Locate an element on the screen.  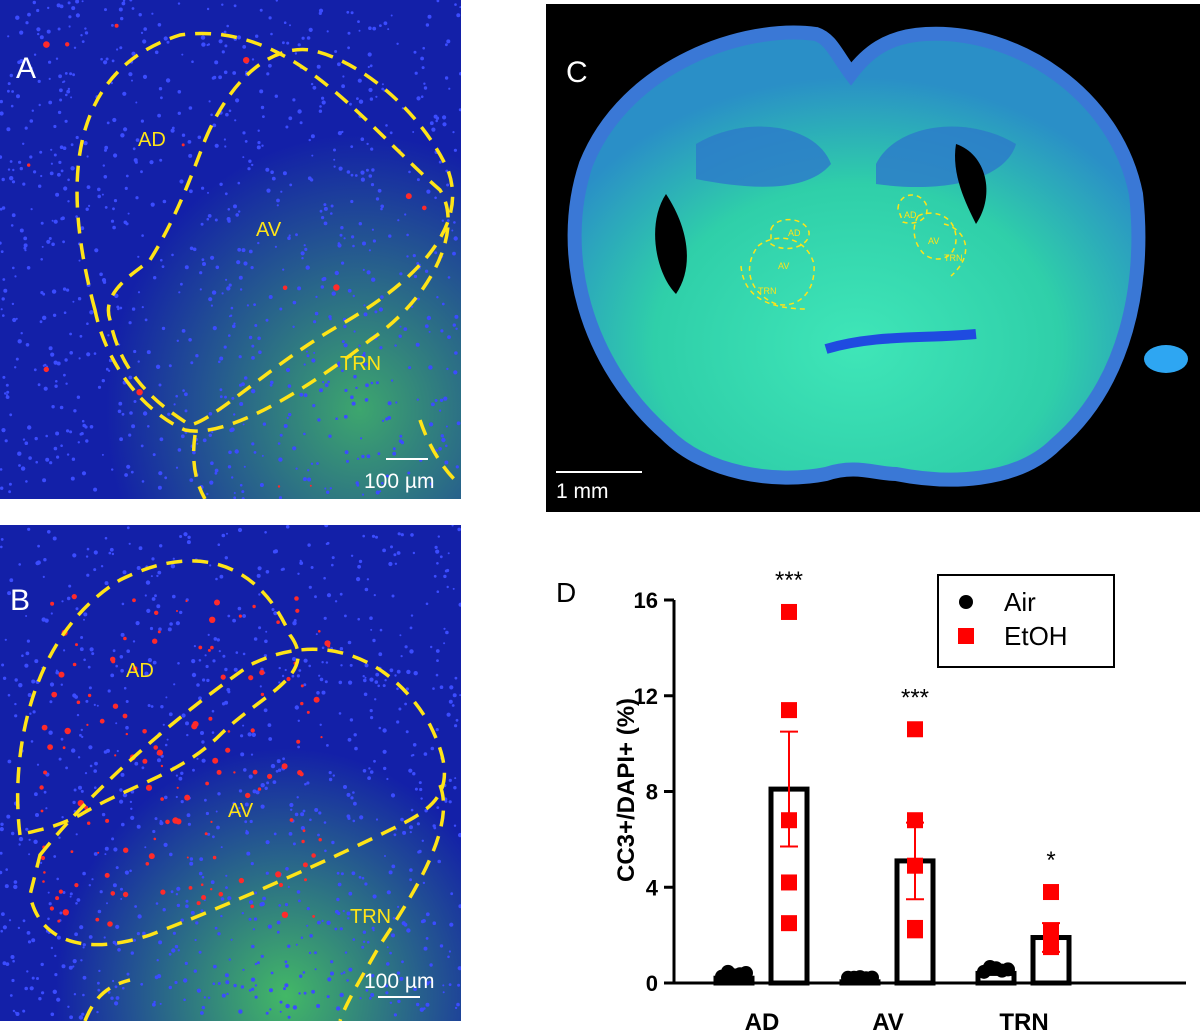
x-tick-label: AD is located at coordinates (762, 1020).